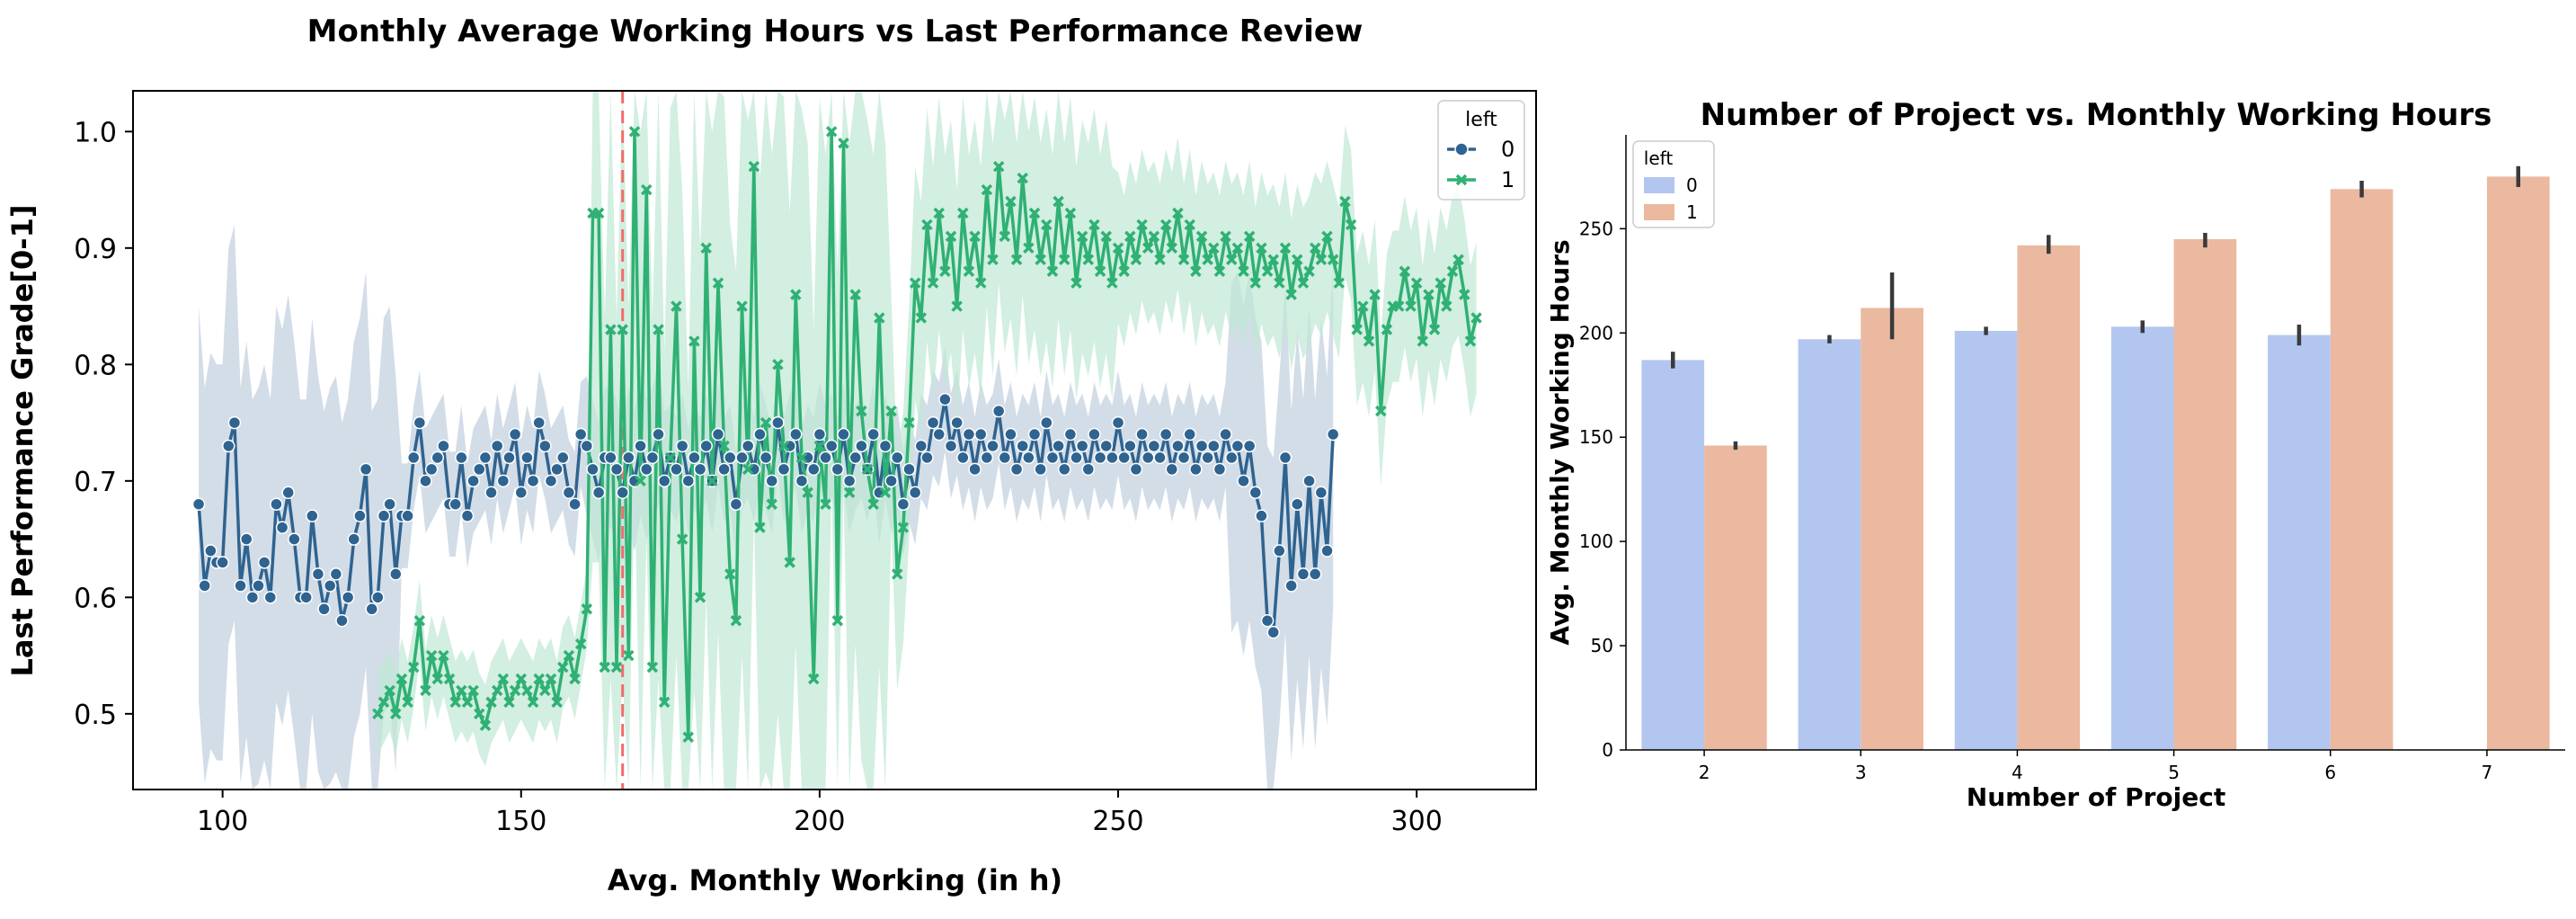 Image resolution: width=2576 pixels, height=919 pixels. Describe the element at coordinates (1602, 645) in the screenshot. I see `bar-y-tick-label: 50` at that location.